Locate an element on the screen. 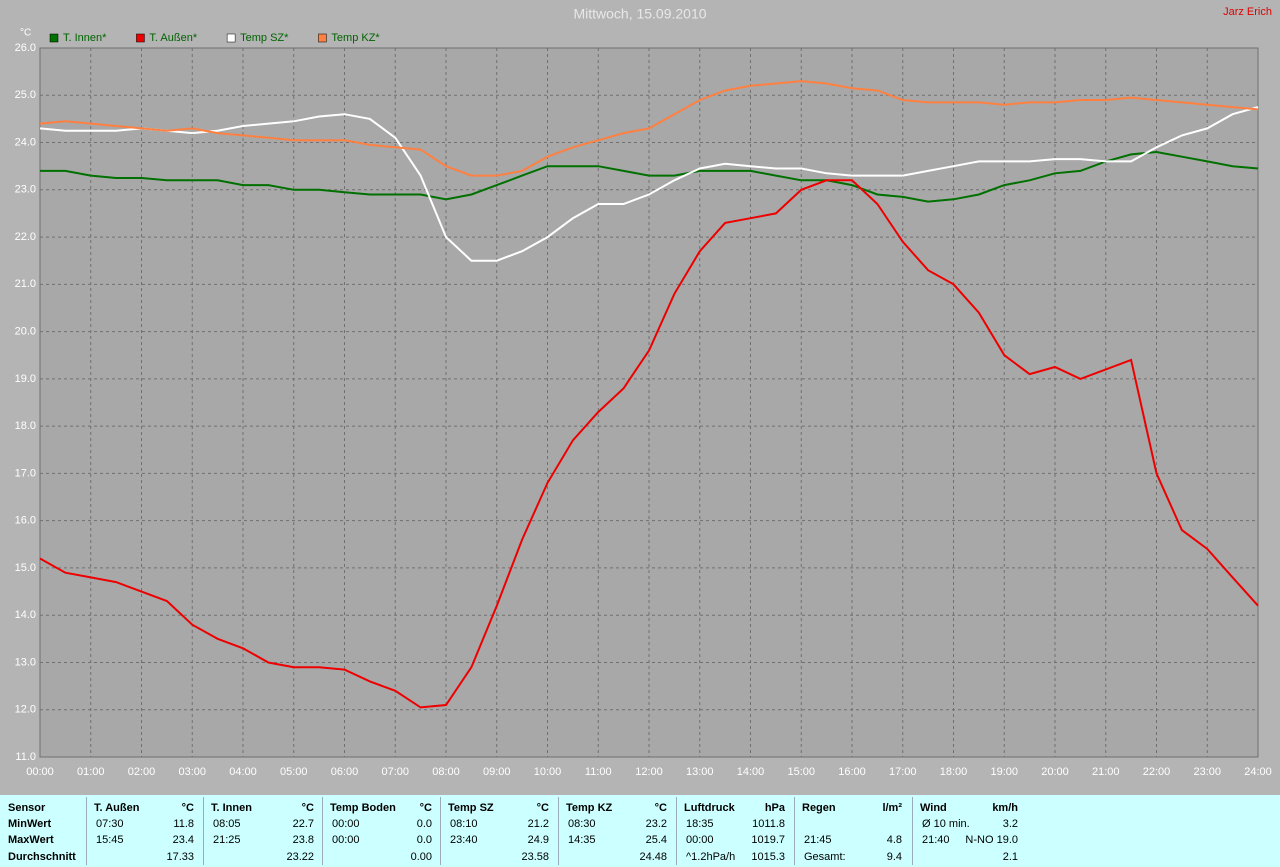 Image resolution: width=1280 pixels, height=867 pixels. legend-label: Temp KZ* is located at coordinates (355, 38).